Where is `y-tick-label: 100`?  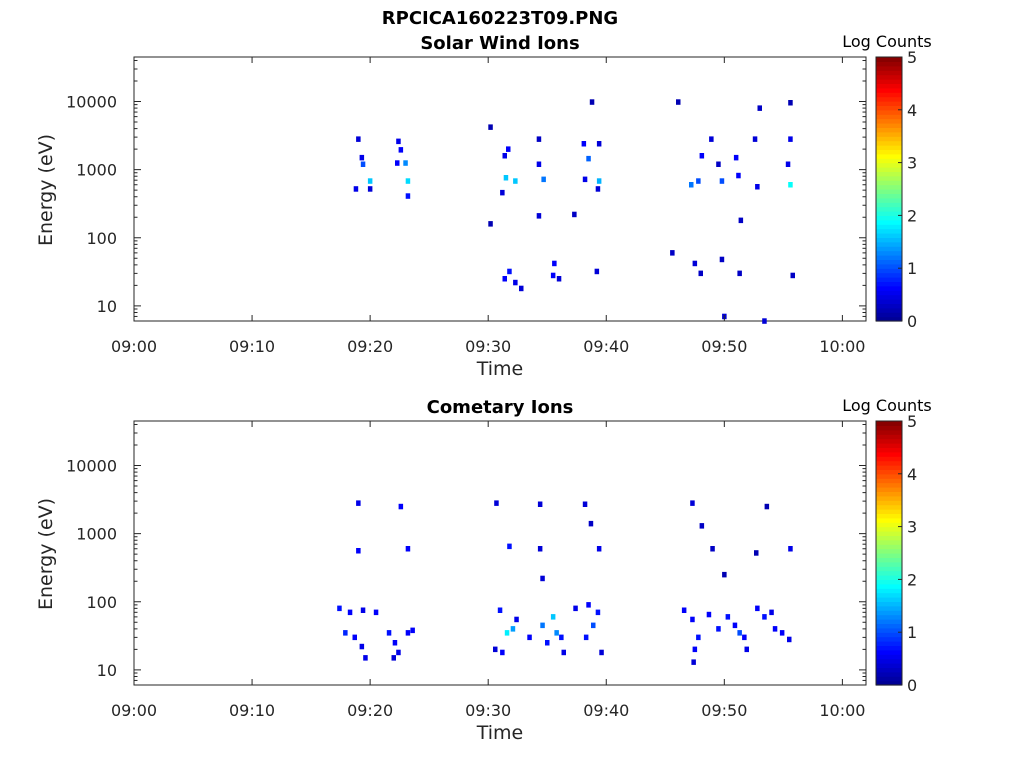
y-tick-label: 100 is located at coordinates (101, 238).